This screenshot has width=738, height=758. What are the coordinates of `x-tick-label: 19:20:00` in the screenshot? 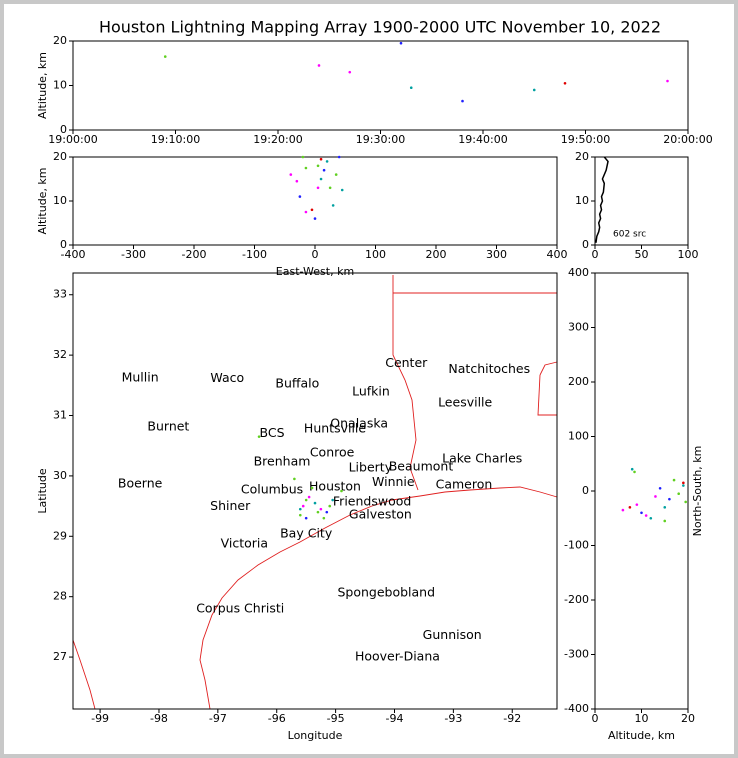 It's located at (277, 139).